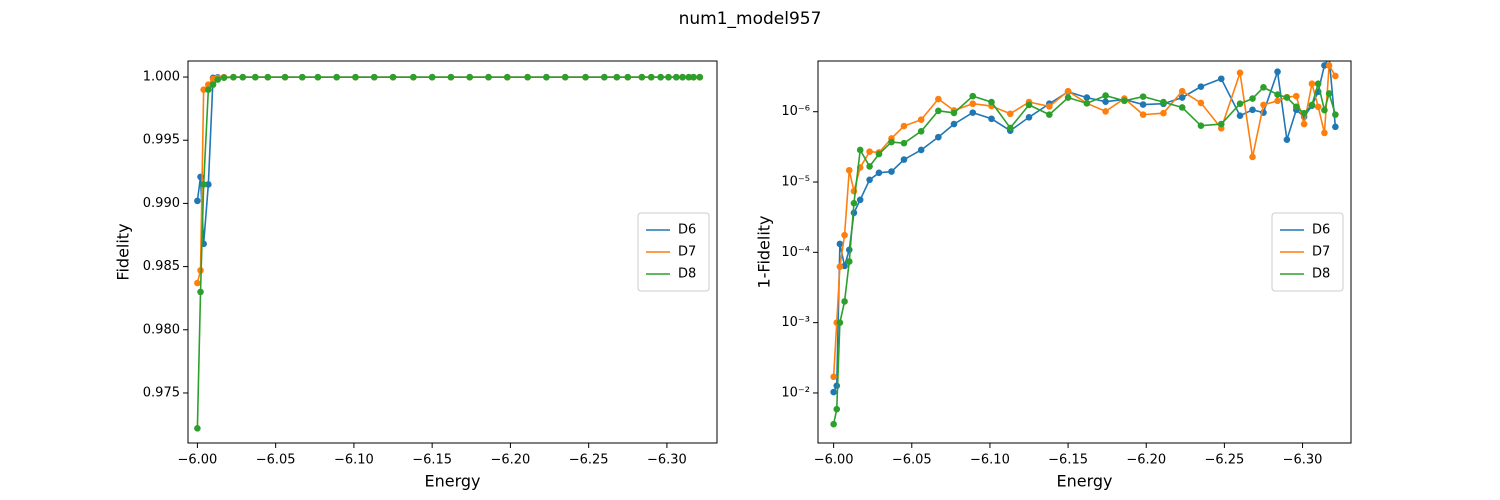 The height and width of the screenshot is (500, 1500). Describe the element at coordinates (795, 182) in the screenshot. I see `y-tick-label: 10⁻⁵` at that location.